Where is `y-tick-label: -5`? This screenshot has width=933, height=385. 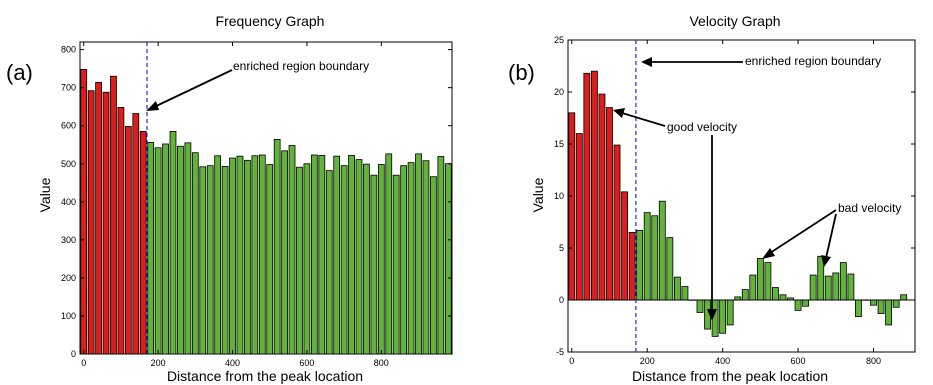
y-tick-label: -5 is located at coordinates (560, 352).